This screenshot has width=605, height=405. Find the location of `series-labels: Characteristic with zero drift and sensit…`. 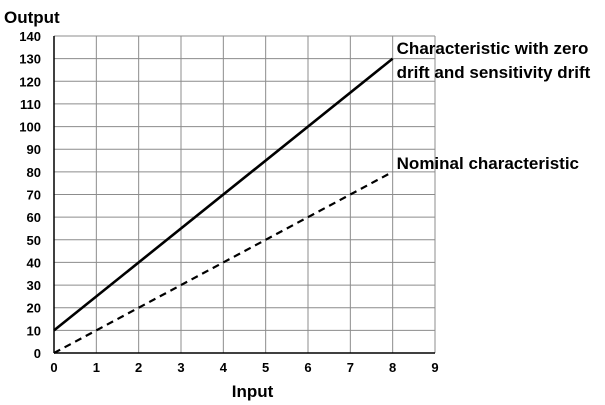

series-labels: Characteristic with zero drift and sensit… is located at coordinates (494, 106).